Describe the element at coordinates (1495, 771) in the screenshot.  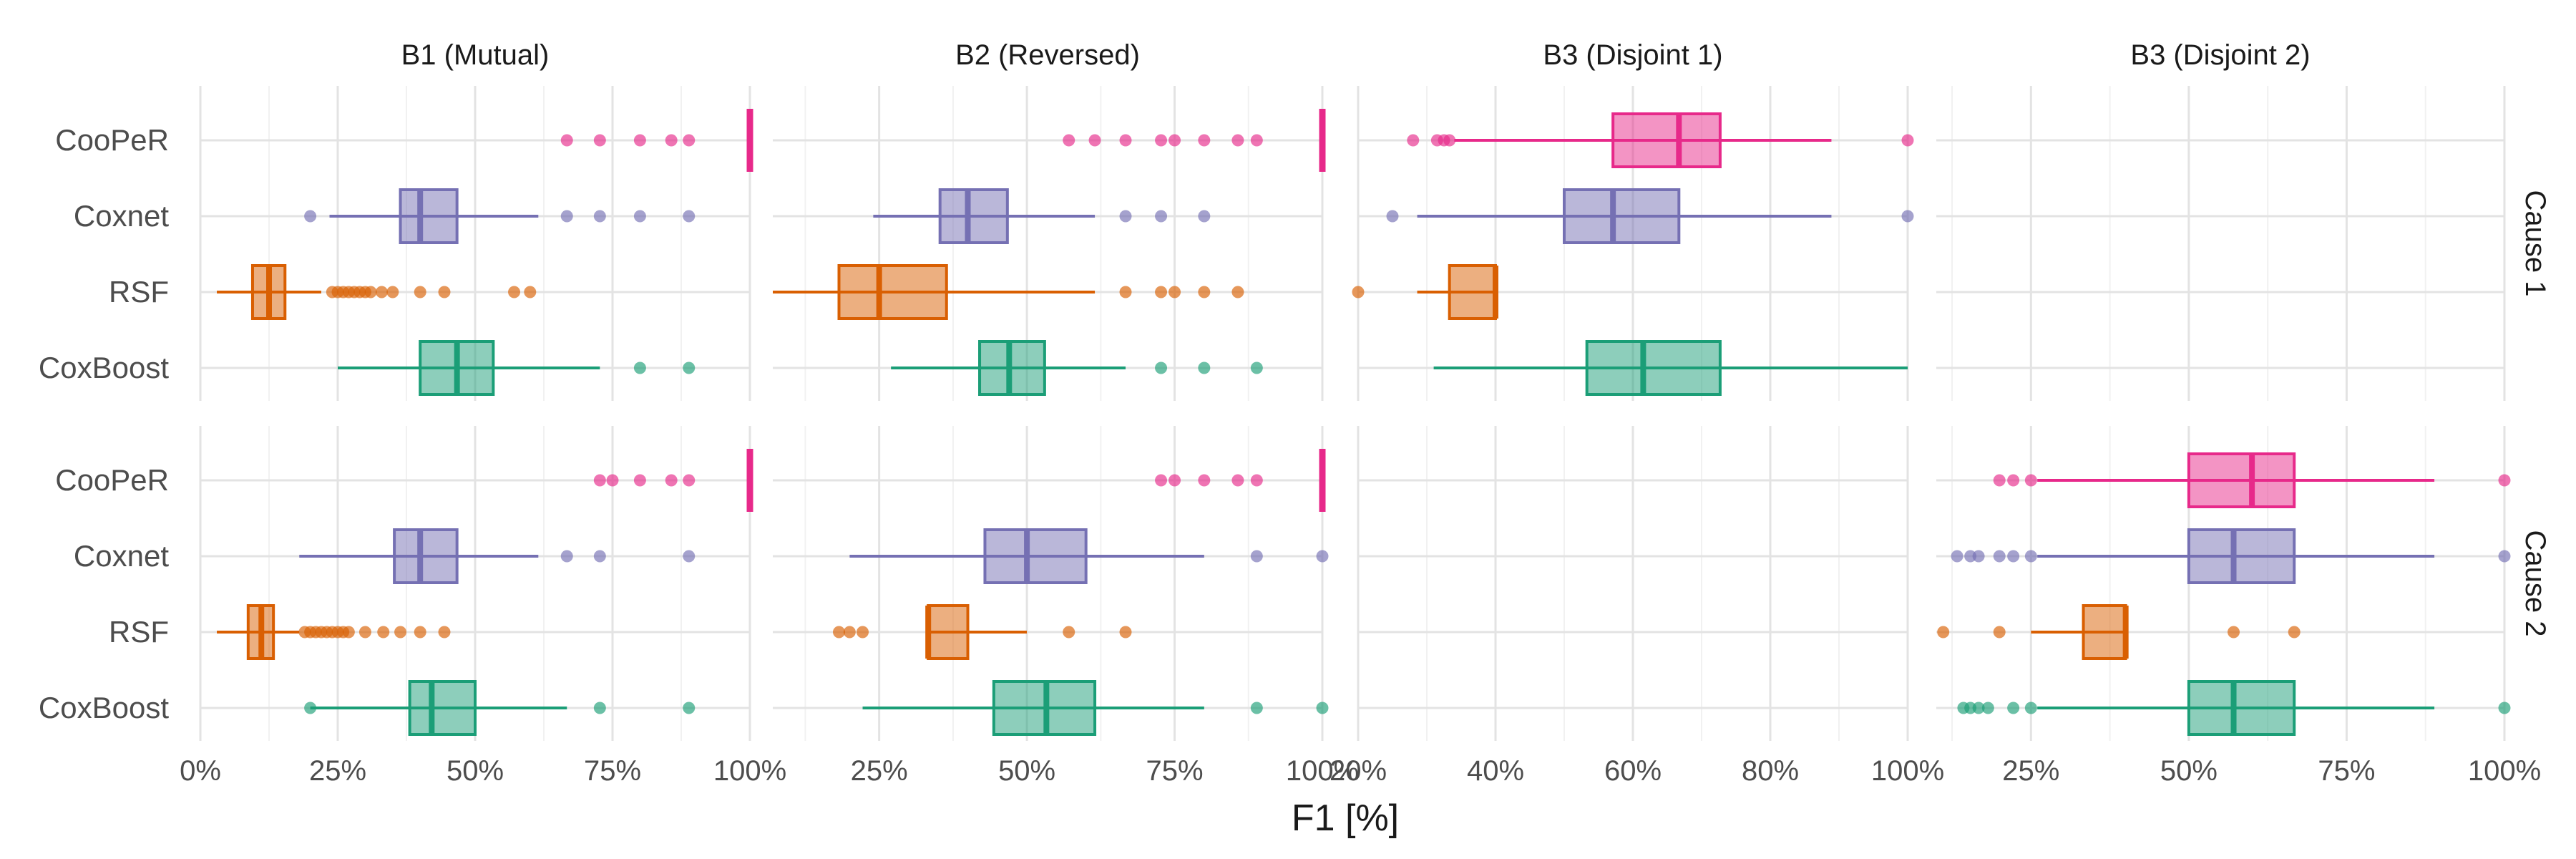
I see `x-tick-label: 40%` at that location.